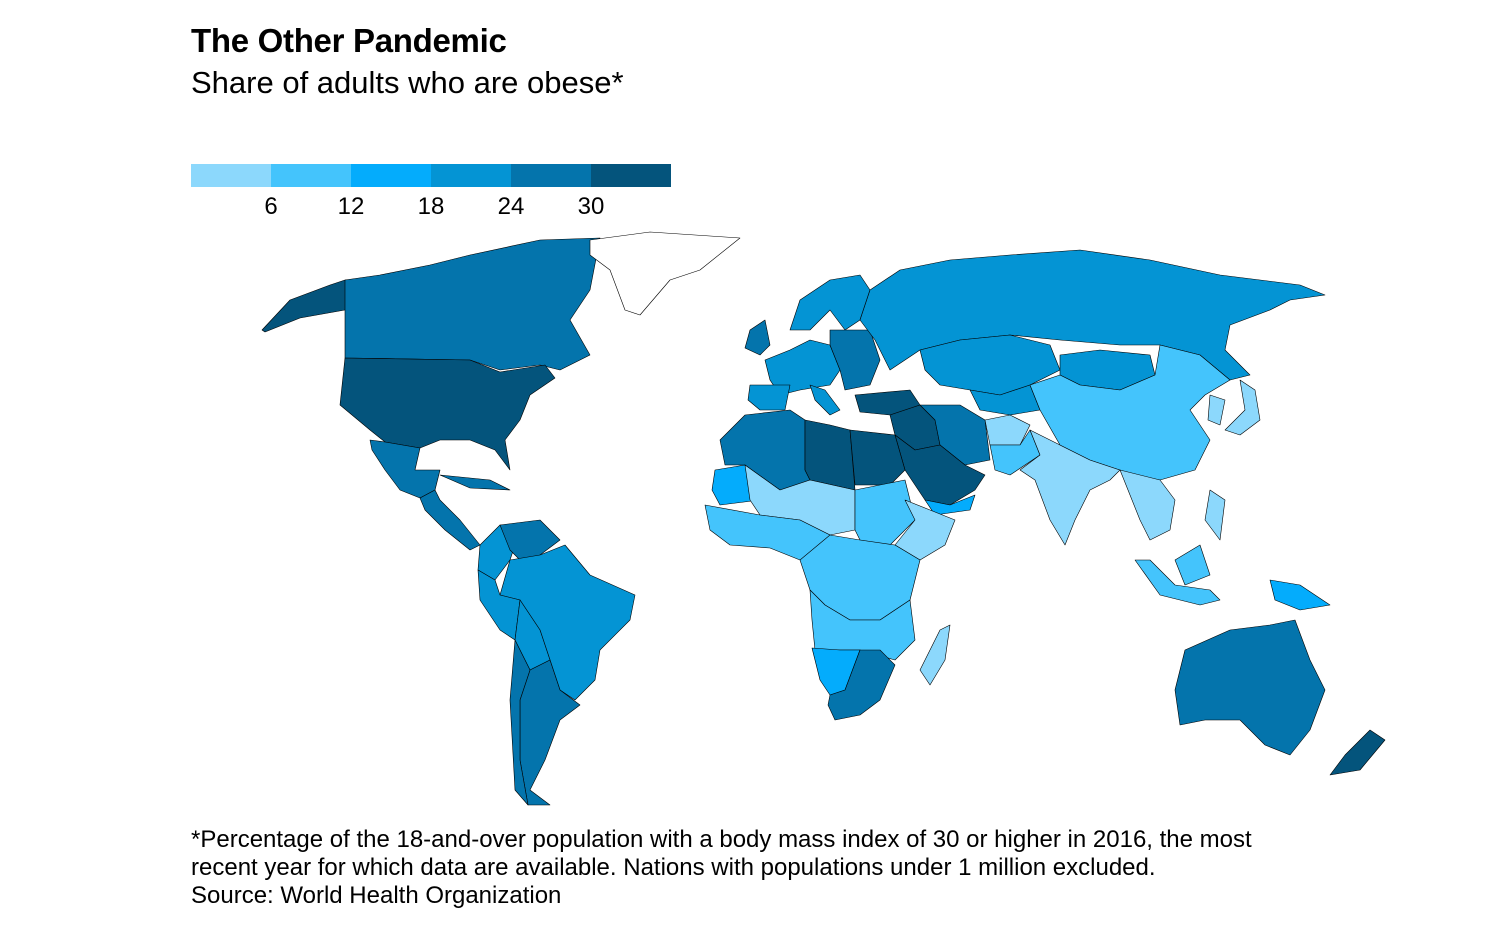 Image resolution: width=1488 pixels, height=942 pixels. I want to click on region-south-africa, so click(861, 685).